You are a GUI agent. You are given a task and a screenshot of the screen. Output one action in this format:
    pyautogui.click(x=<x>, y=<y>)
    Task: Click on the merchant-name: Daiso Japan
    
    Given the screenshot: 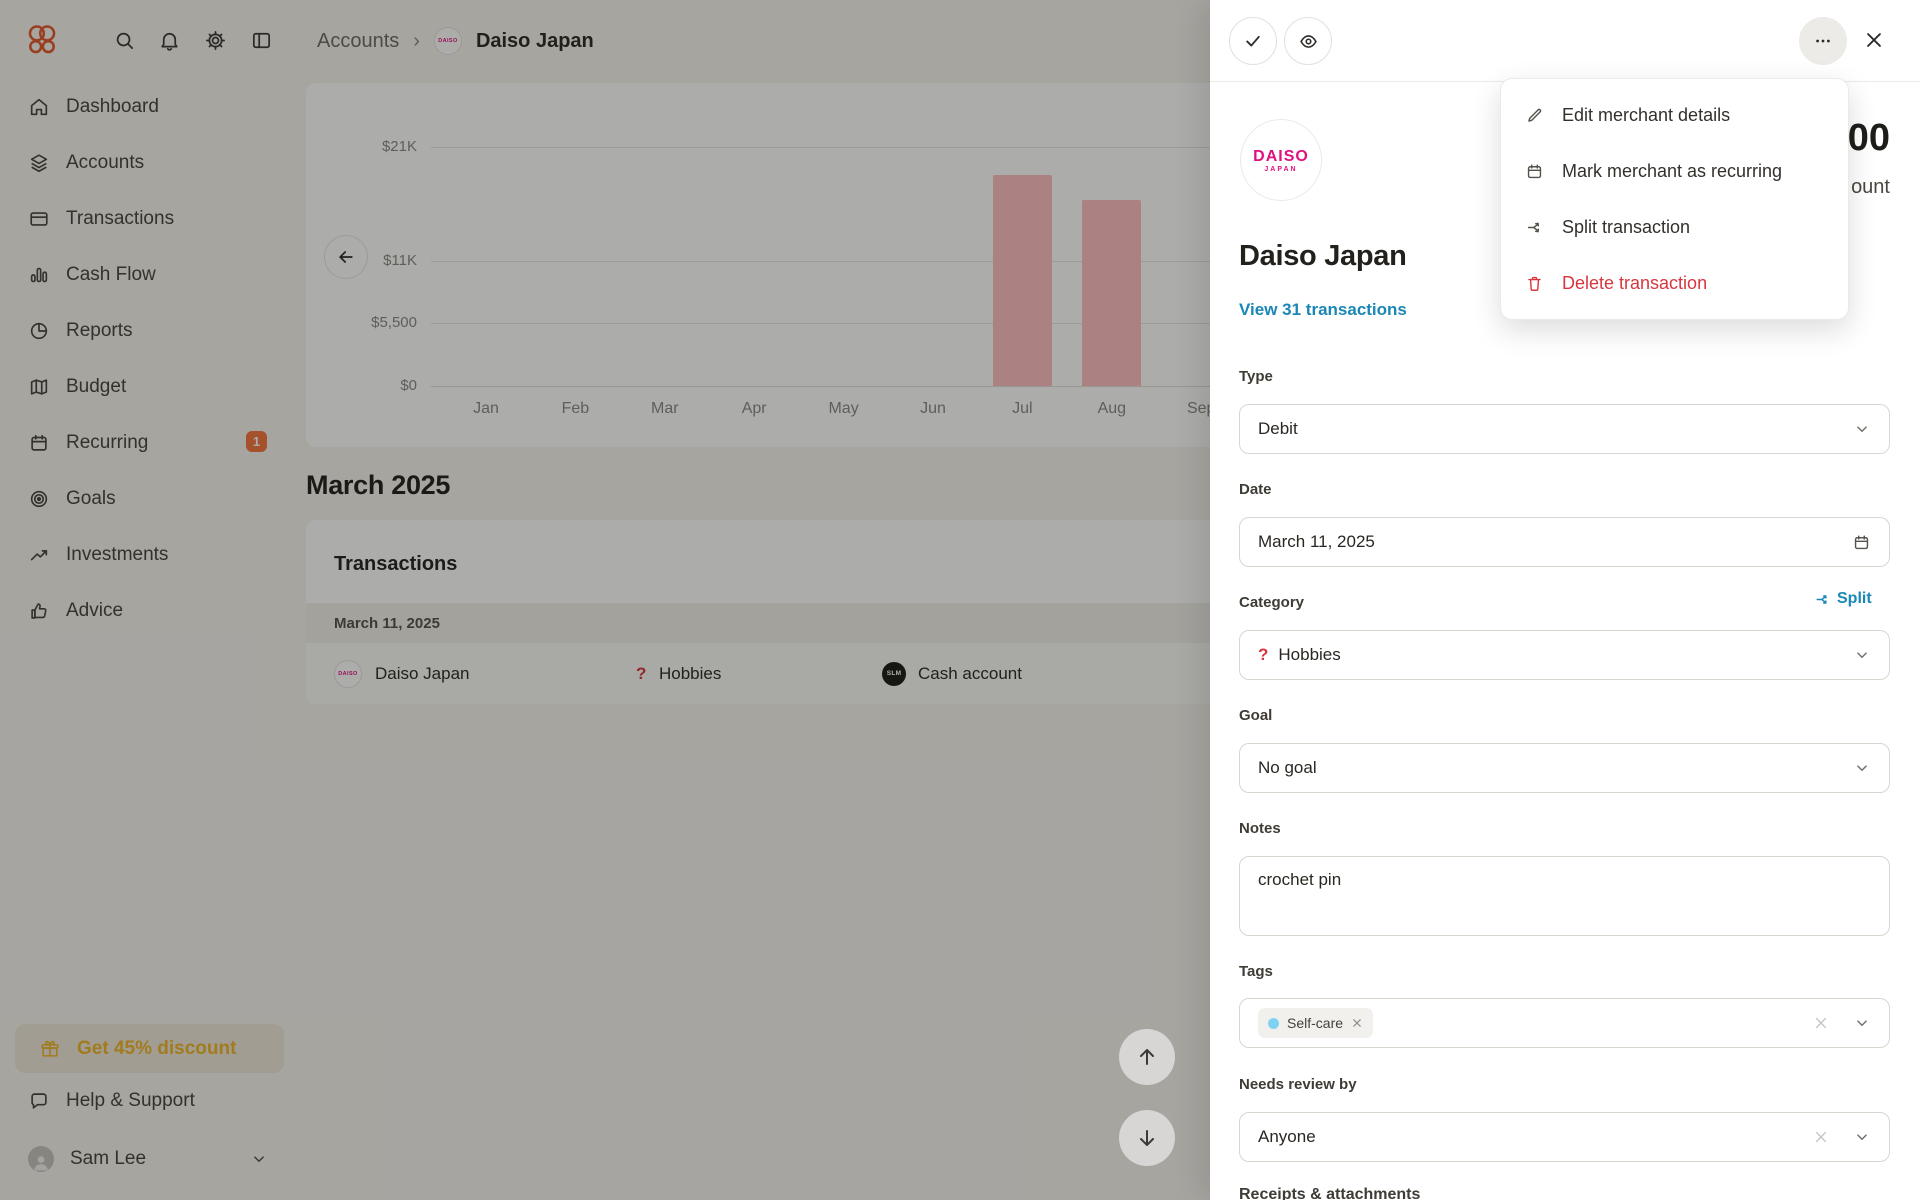 What is the action you would take?
    pyautogui.click(x=1323, y=256)
    